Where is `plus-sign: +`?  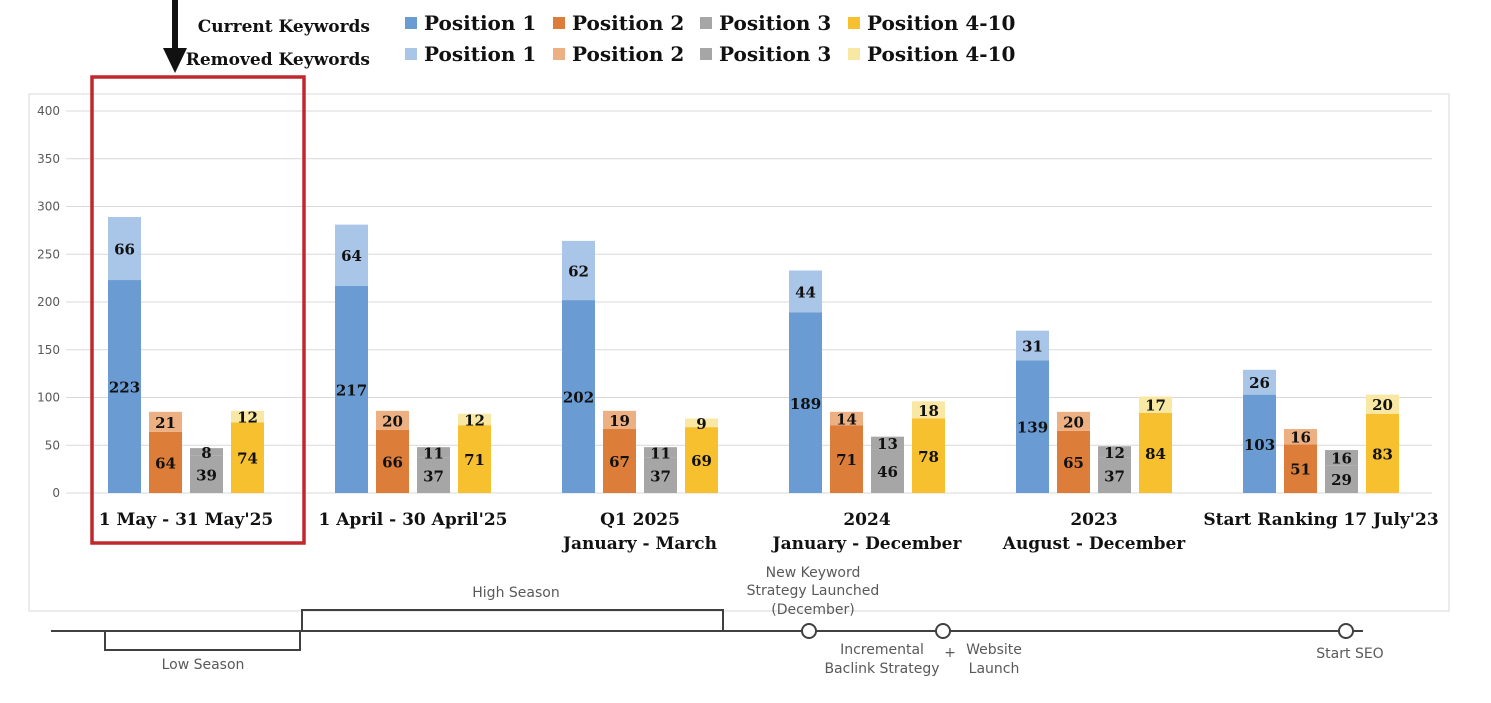 plus-sign: + is located at coordinates (950, 653).